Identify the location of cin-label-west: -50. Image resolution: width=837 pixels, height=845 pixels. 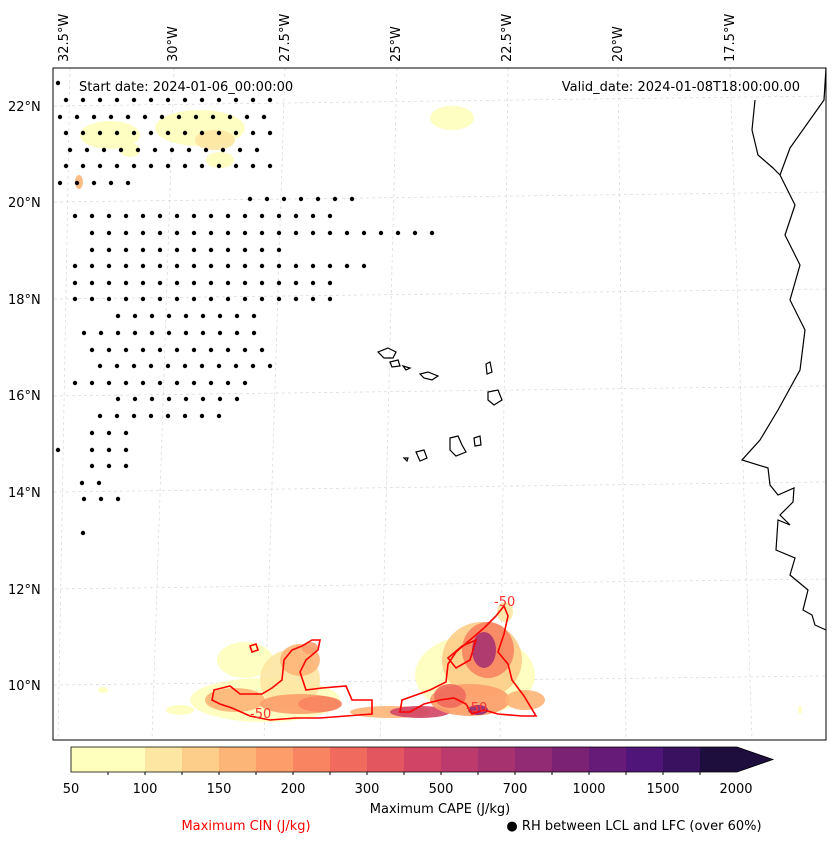
(260, 714).